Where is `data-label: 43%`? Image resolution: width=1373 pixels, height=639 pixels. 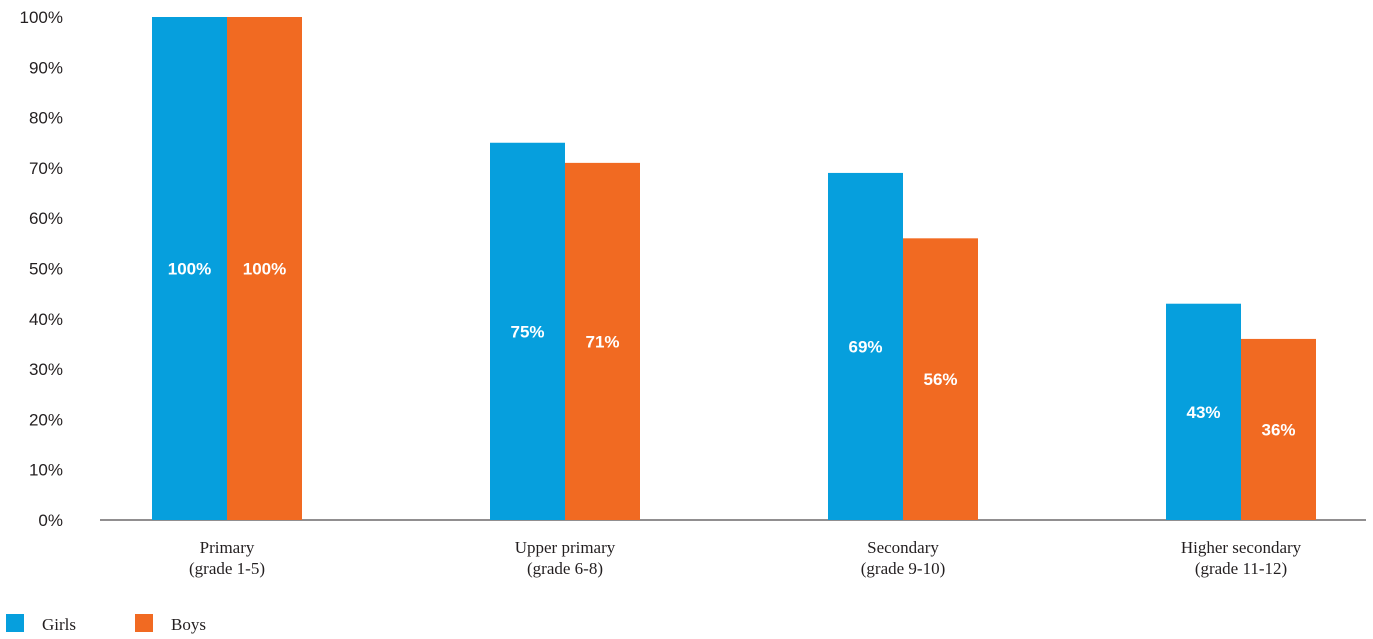
data-label: 43% is located at coordinates (1203, 412).